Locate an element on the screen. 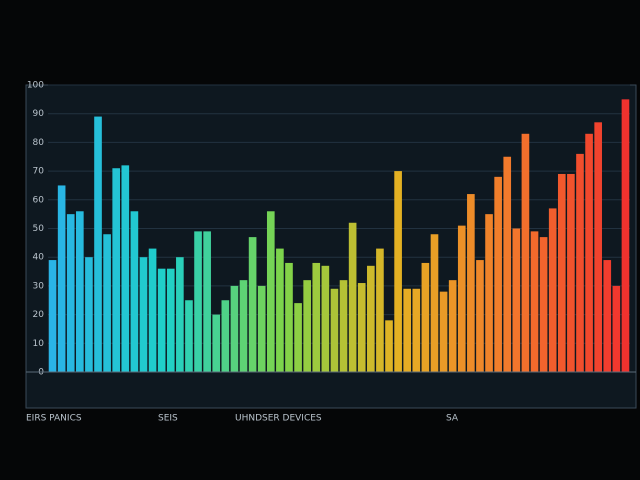 The height and width of the screenshot is (480, 640). y-tick-label: 80 is located at coordinates (39, 143).